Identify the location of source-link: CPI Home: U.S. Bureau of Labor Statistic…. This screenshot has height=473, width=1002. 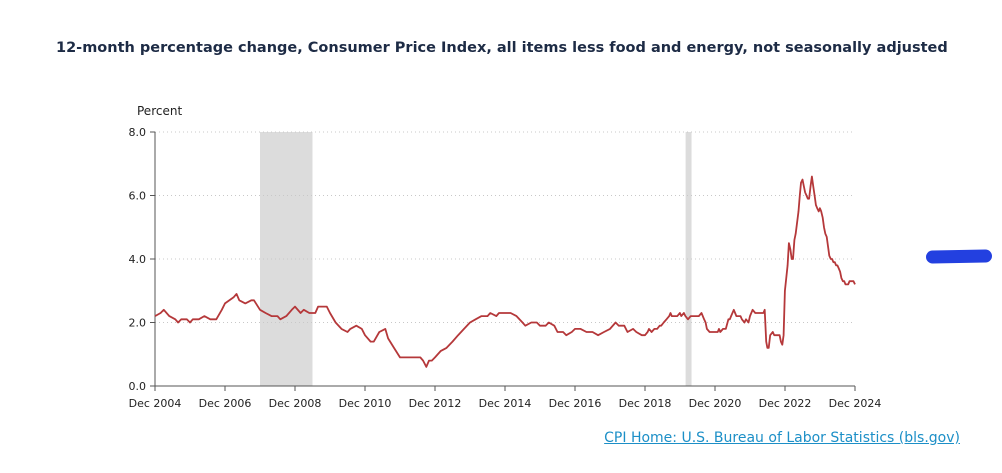
(782, 438).